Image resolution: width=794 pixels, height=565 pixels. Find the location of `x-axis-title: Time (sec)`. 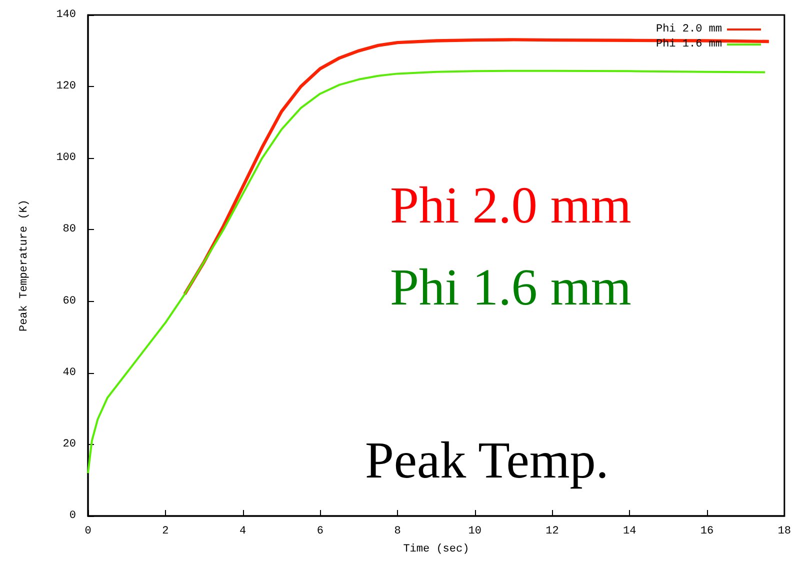

x-axis-title: Time (sec) is located at coordinates (436, 550).